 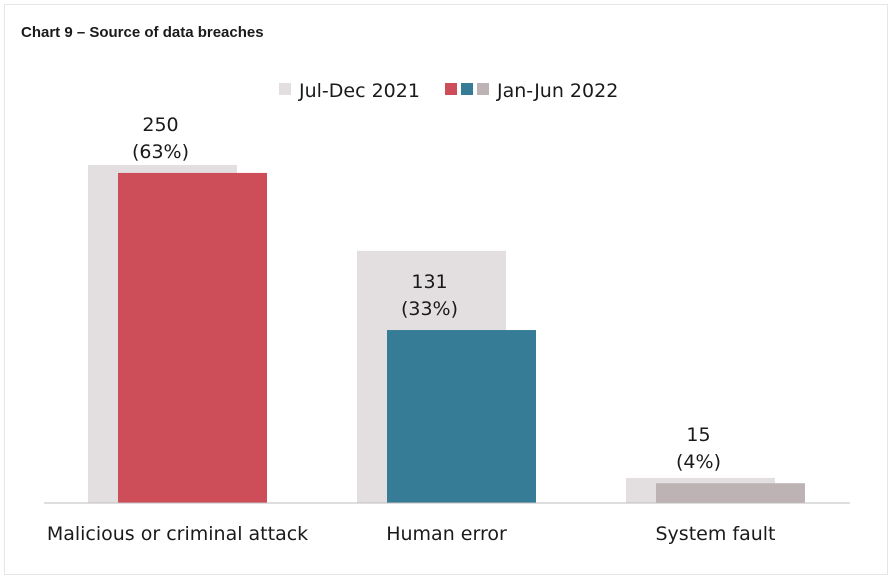 I want to click on chart-title: Chart 9 – Source of data breaches, so click(x=142, y=32).